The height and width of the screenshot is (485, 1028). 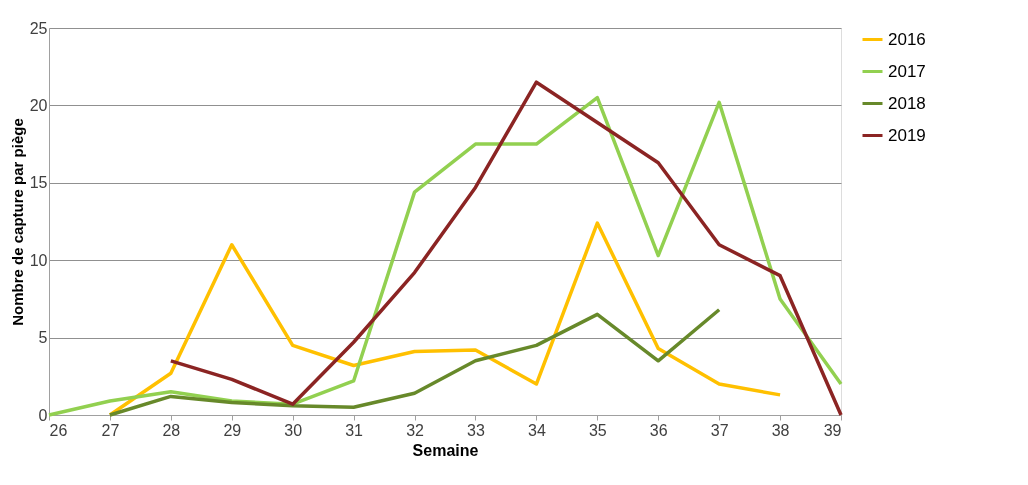 What do you see at coordinates (719, 430) in the screenshot?
I see `x-tick-label: 37` at bounding box center [719, 430].